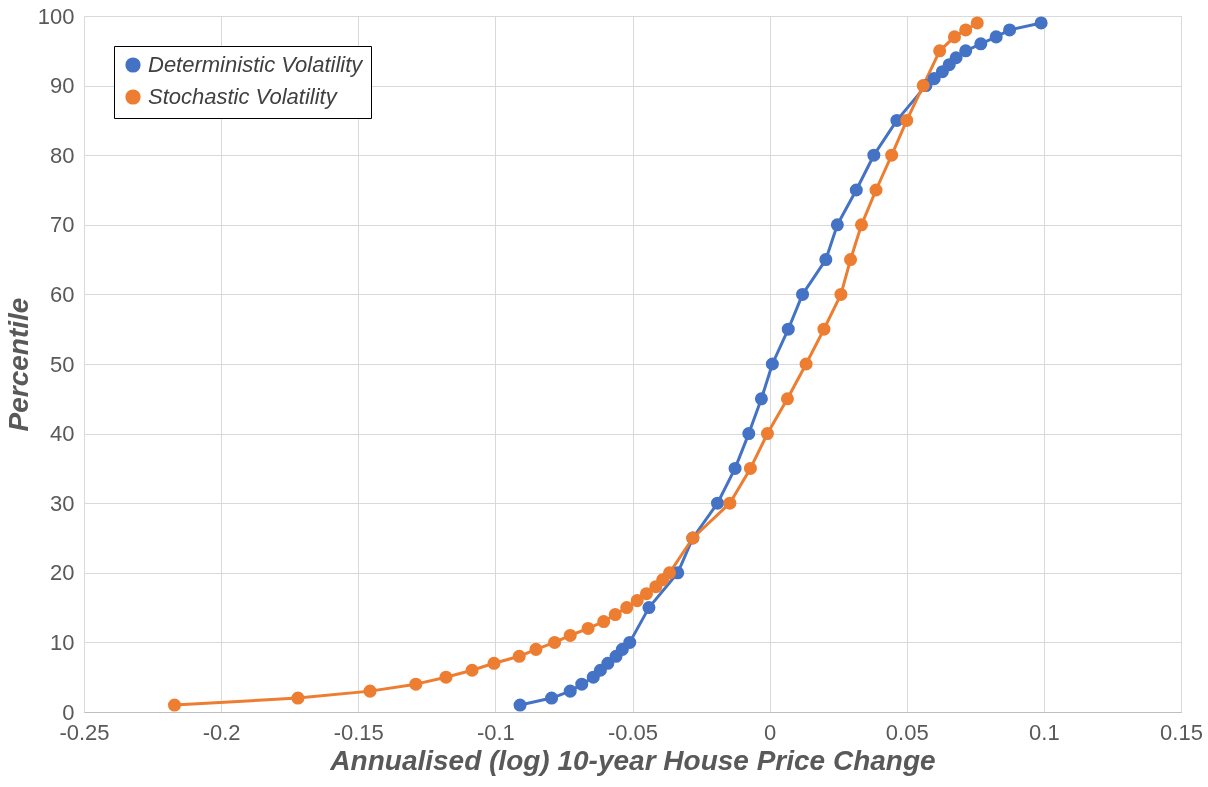  What do you see at coordinates (256, 64) in the screenshot?
I see `legend-label: Deterministic Volatility` at bounding box center [256, 64].